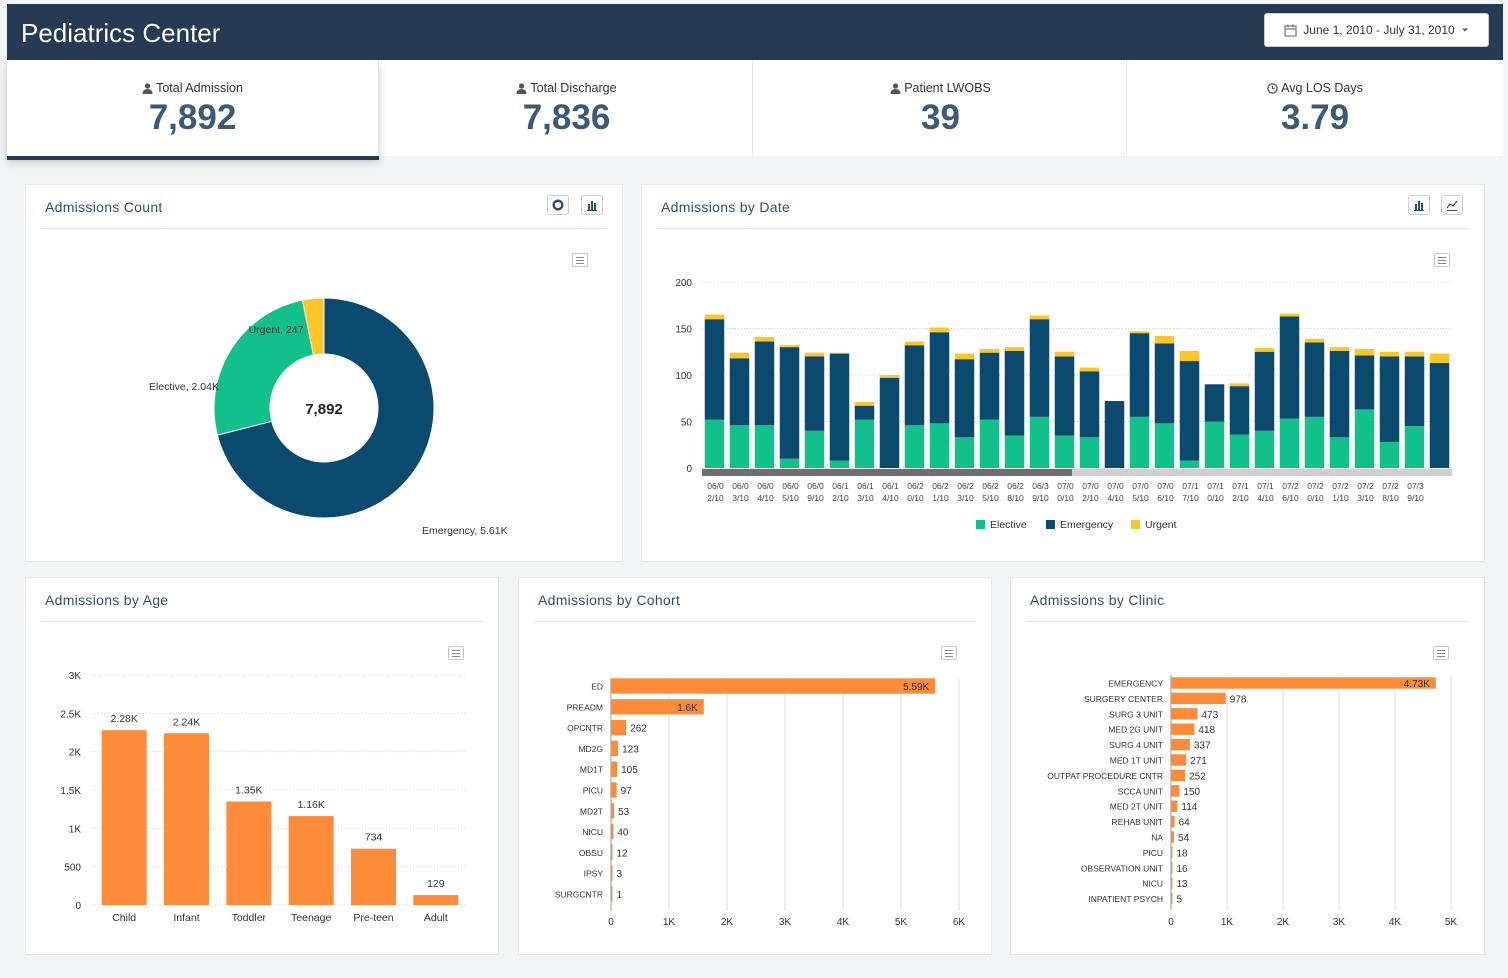 The image size is (1508, 978). What do you see at coordinates (147, 88) in the screenshot?
I see `user-icon` at bounding box center [147, 88].